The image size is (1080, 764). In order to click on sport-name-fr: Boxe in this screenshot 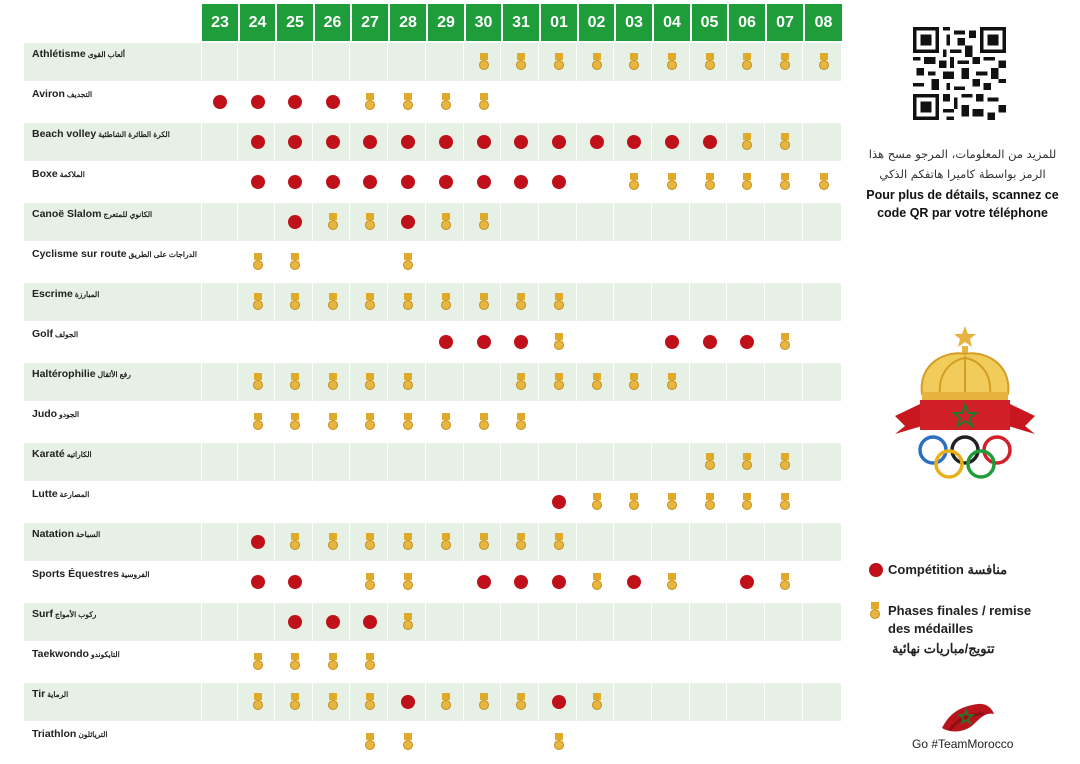, I will do `click(45, 174)`.